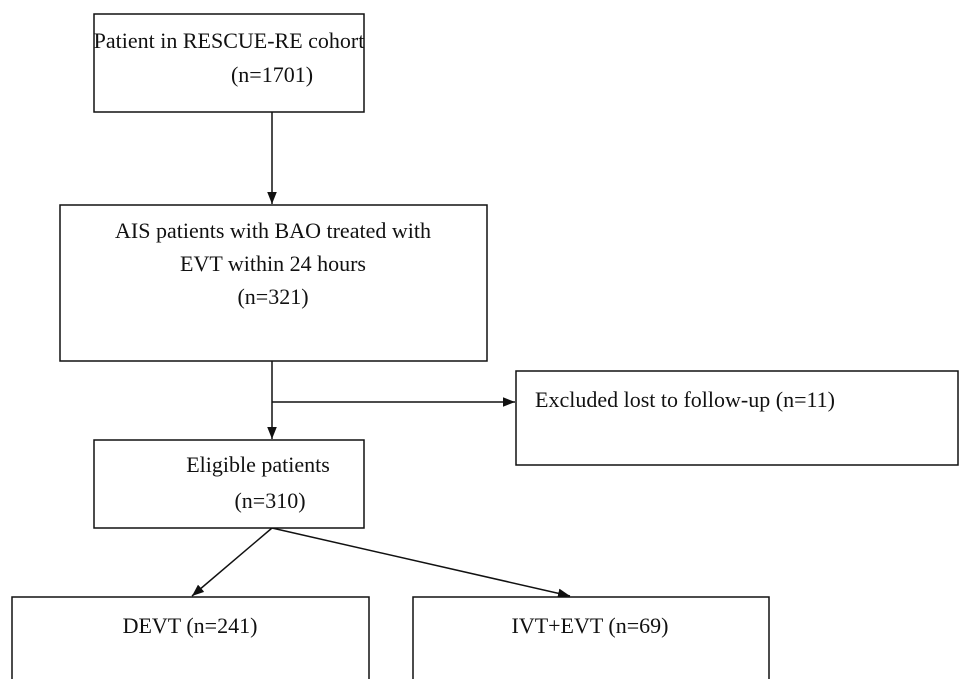  I want to click on node-text: EVT within 24 hours, so click(273, 263).